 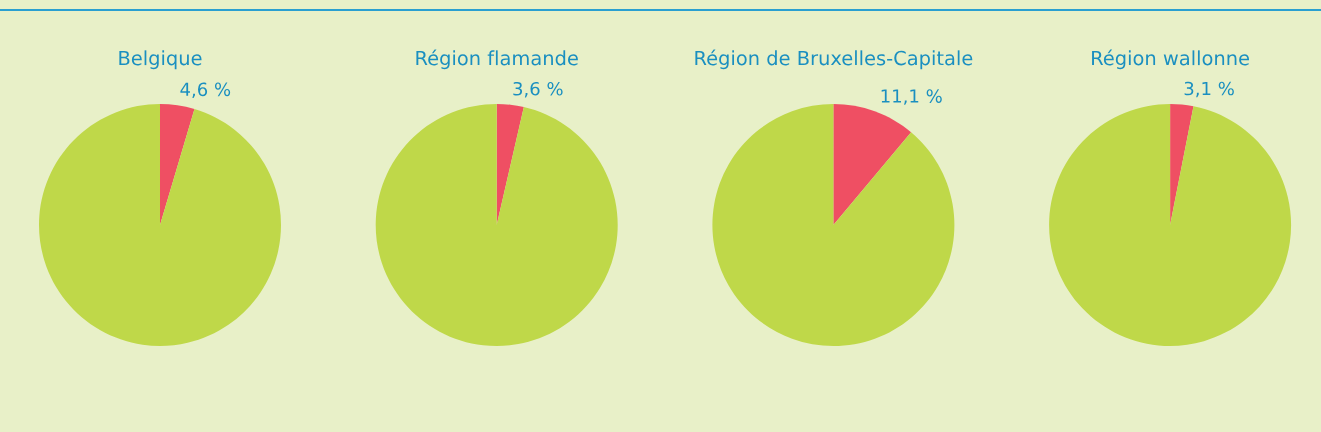 I want to click on chart-title: Région wallonne, so click(x=1170, y=59).